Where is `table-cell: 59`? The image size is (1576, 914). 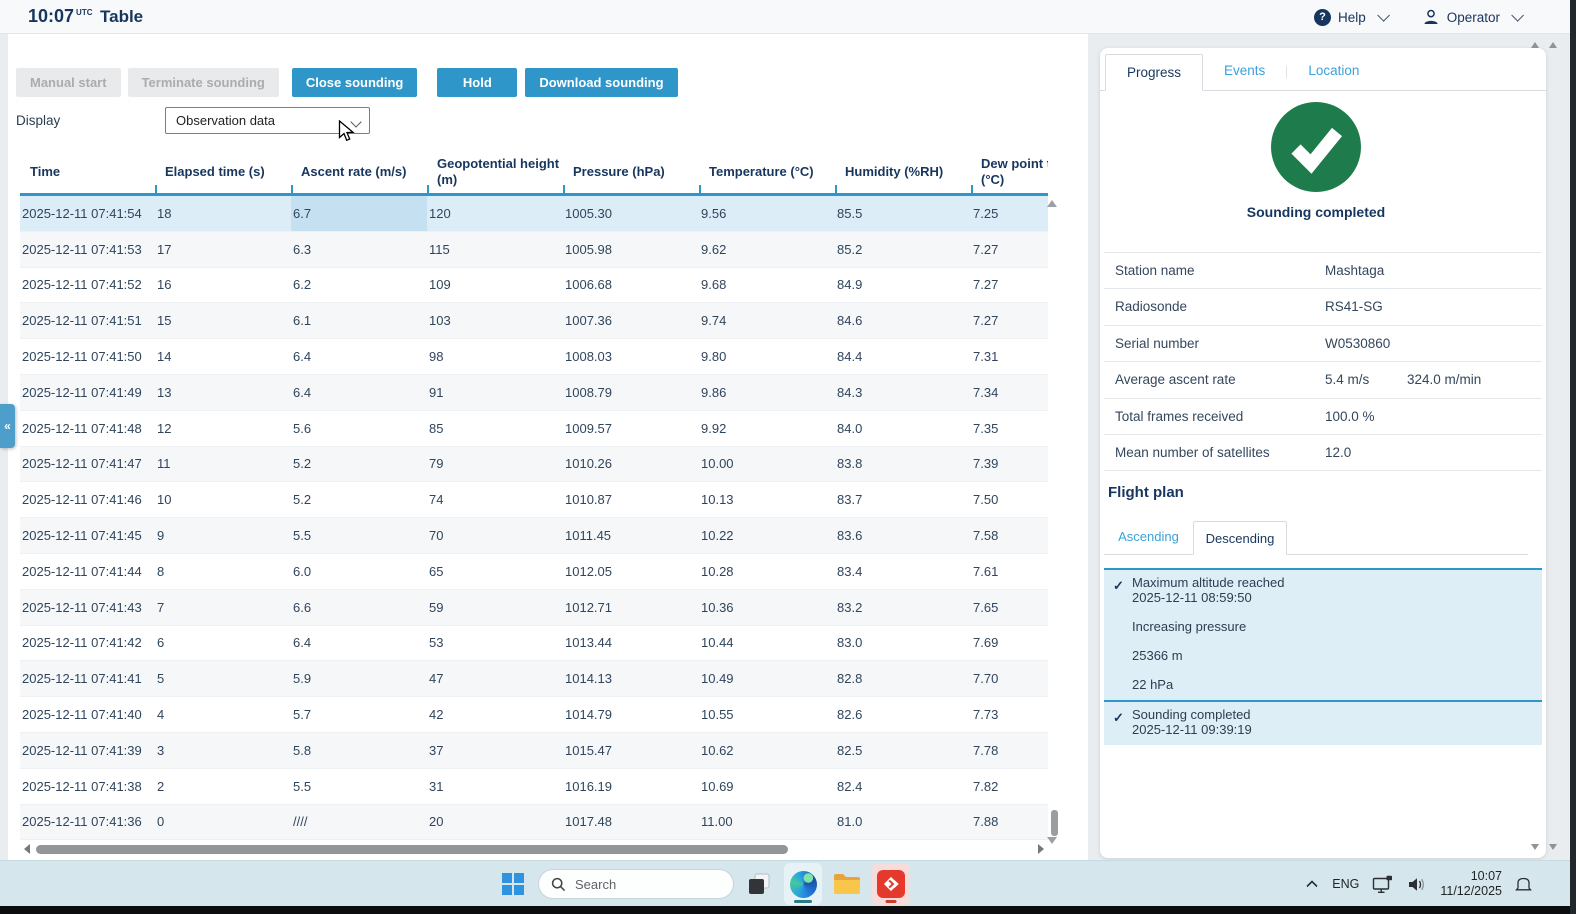
table-cell: 59 is located at coordinates (436, 607).